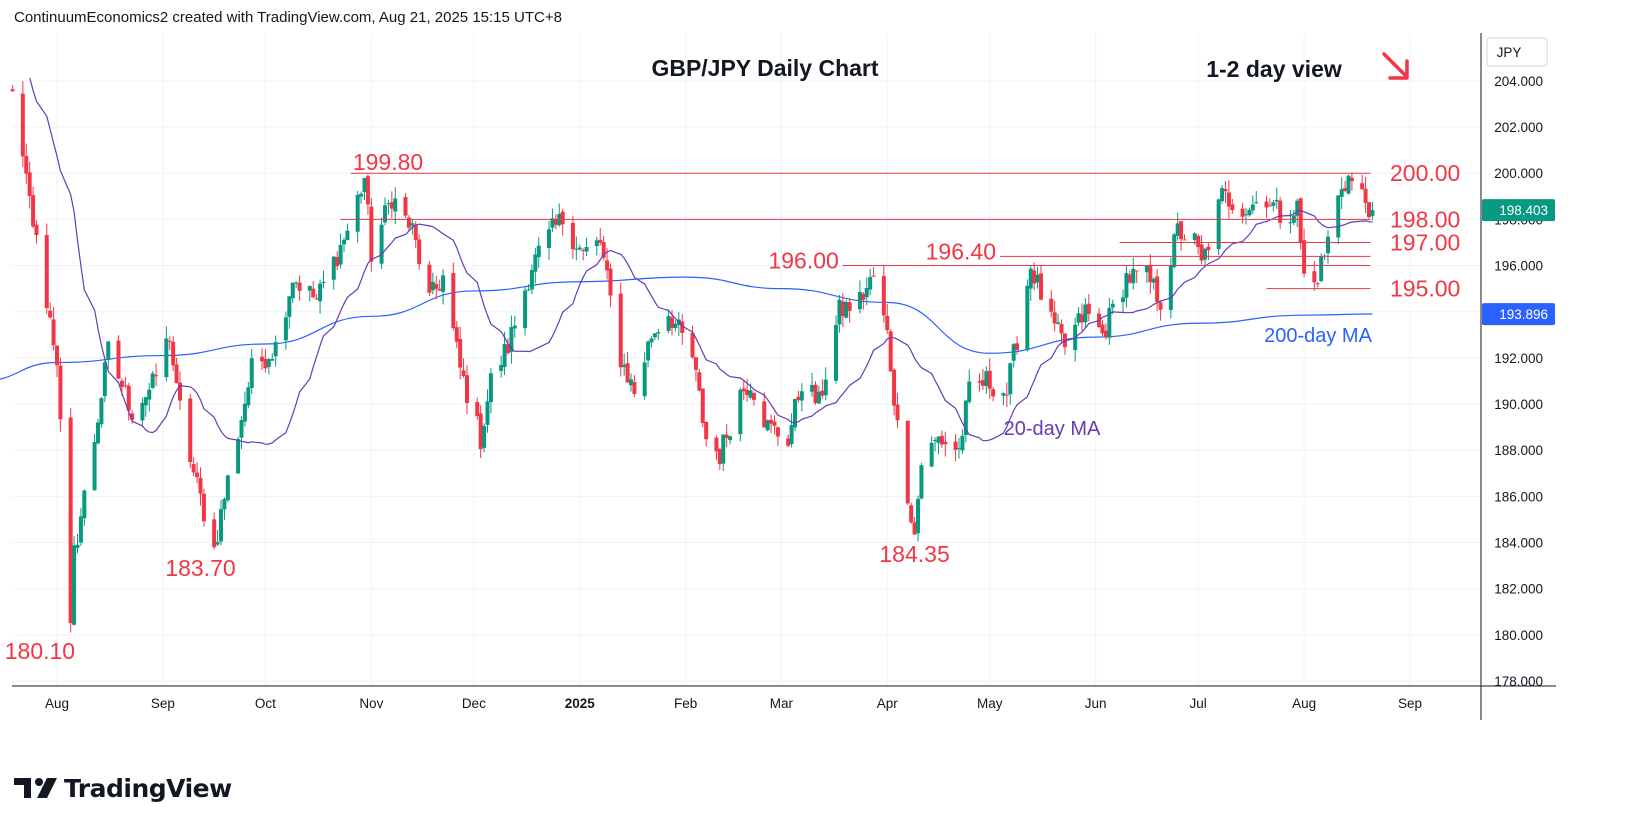  I want to click on last-price-tag: 198.403, so click(1518, 210).